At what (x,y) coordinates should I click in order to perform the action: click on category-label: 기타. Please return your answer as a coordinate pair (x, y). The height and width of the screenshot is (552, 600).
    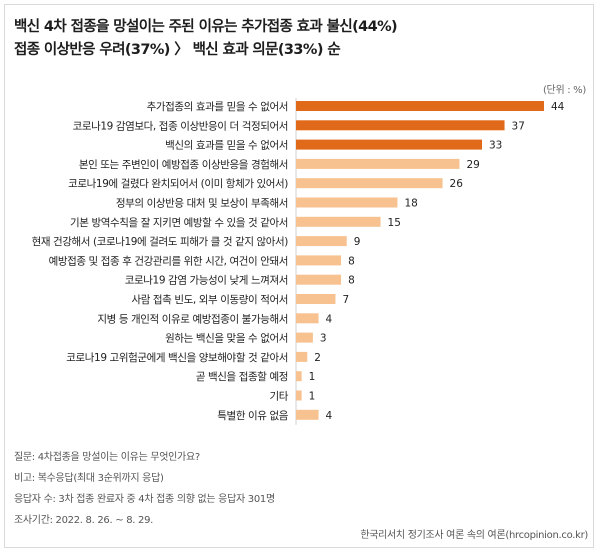
    Looking at the image, I should click on (278, 397).